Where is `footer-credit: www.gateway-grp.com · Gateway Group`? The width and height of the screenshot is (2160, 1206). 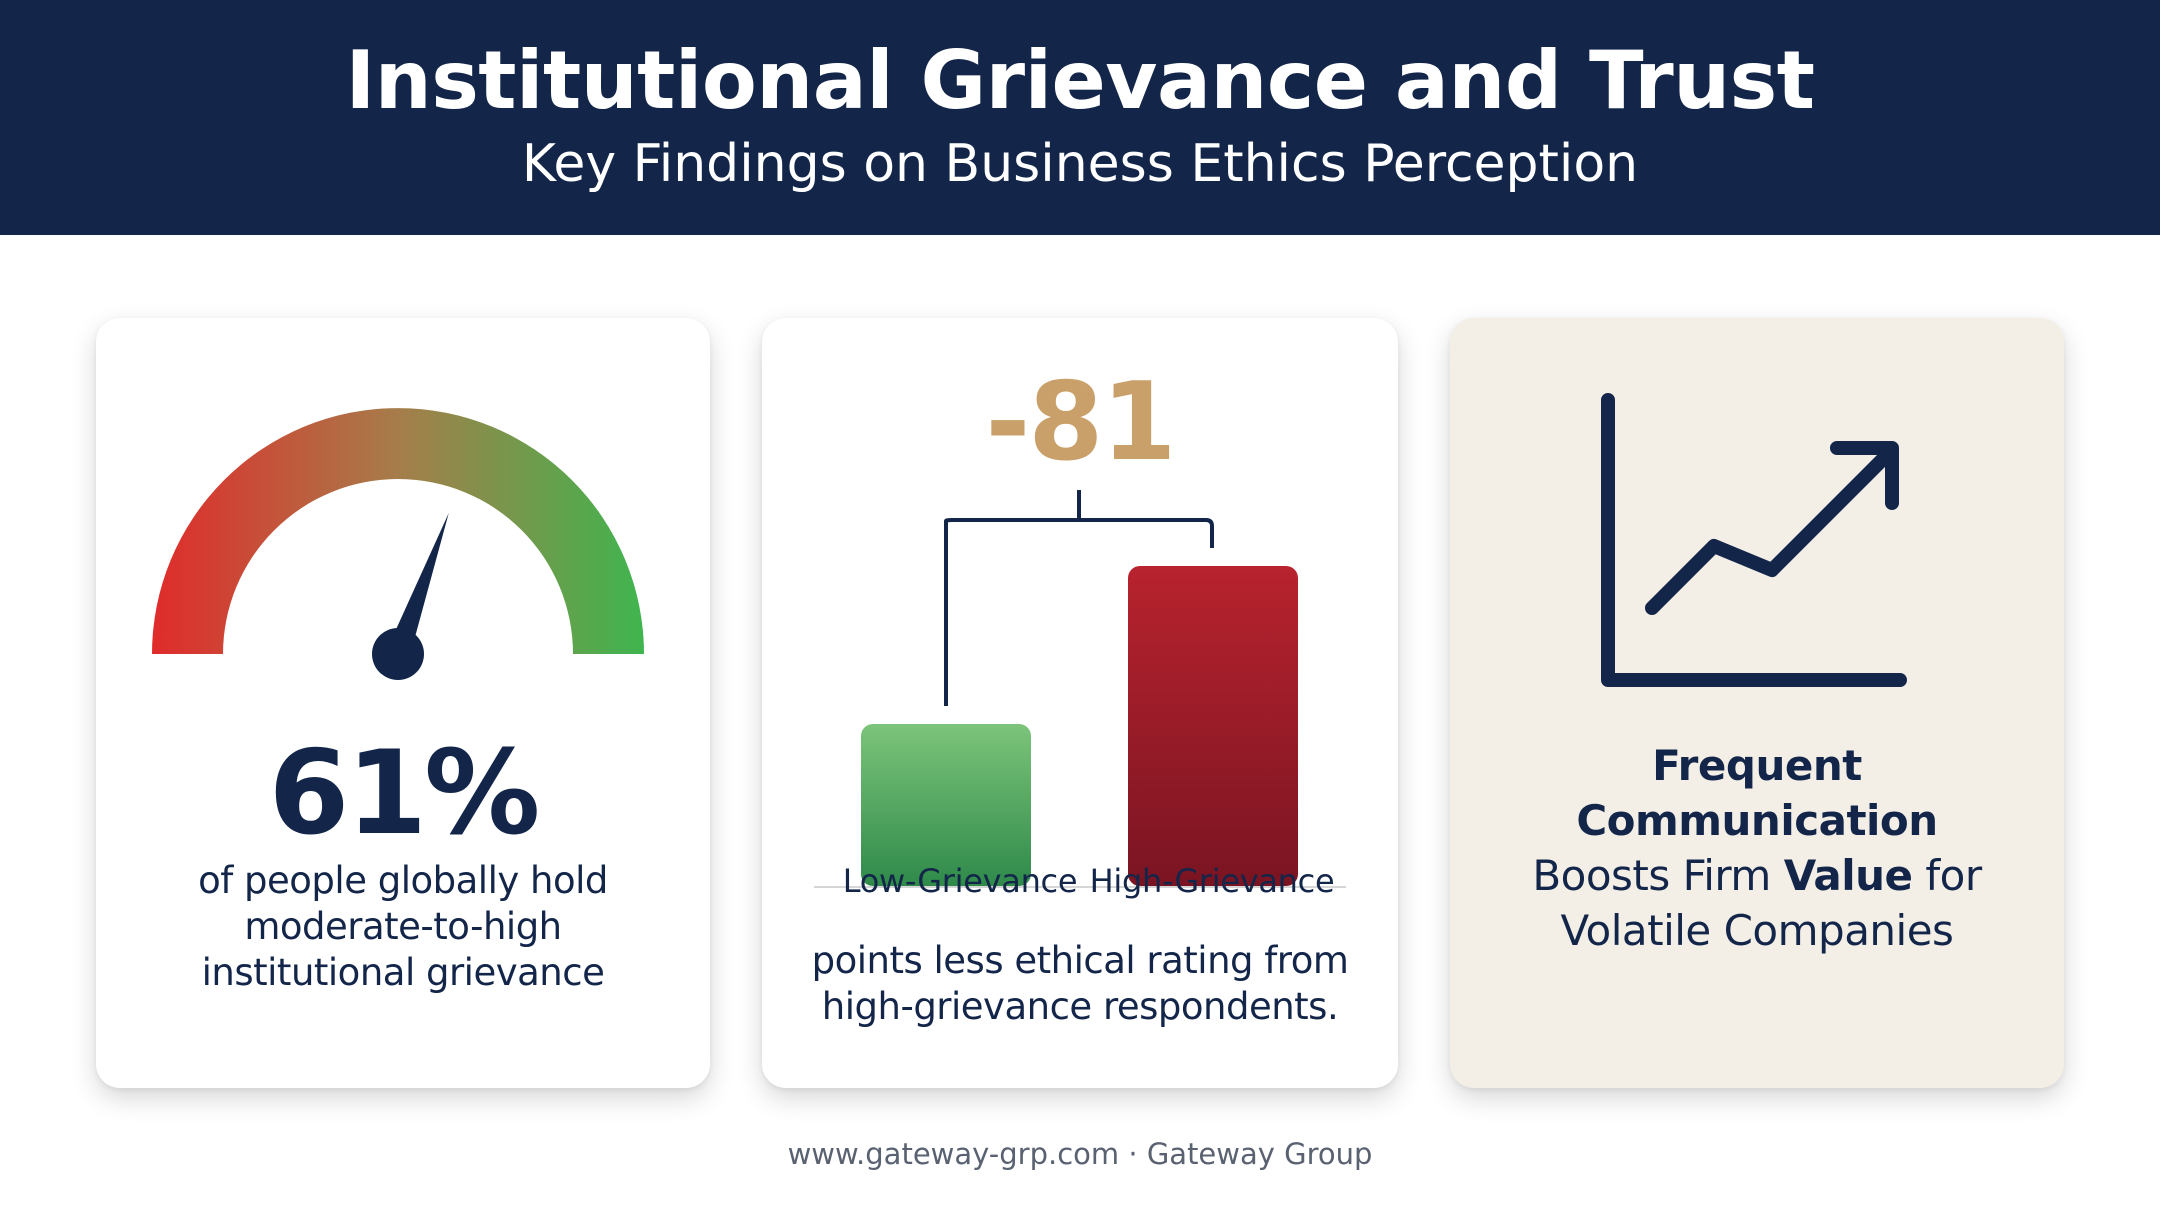 footer-credit: www.gateway-grp.com · Gateway Group is located at coordinates (1080, 1154).